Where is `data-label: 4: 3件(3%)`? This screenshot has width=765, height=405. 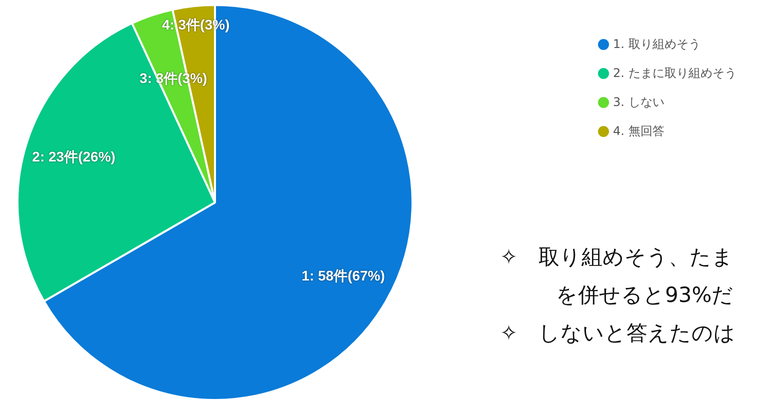
data-label: 4: 3件(3%) is located at coordinates (196, 24).